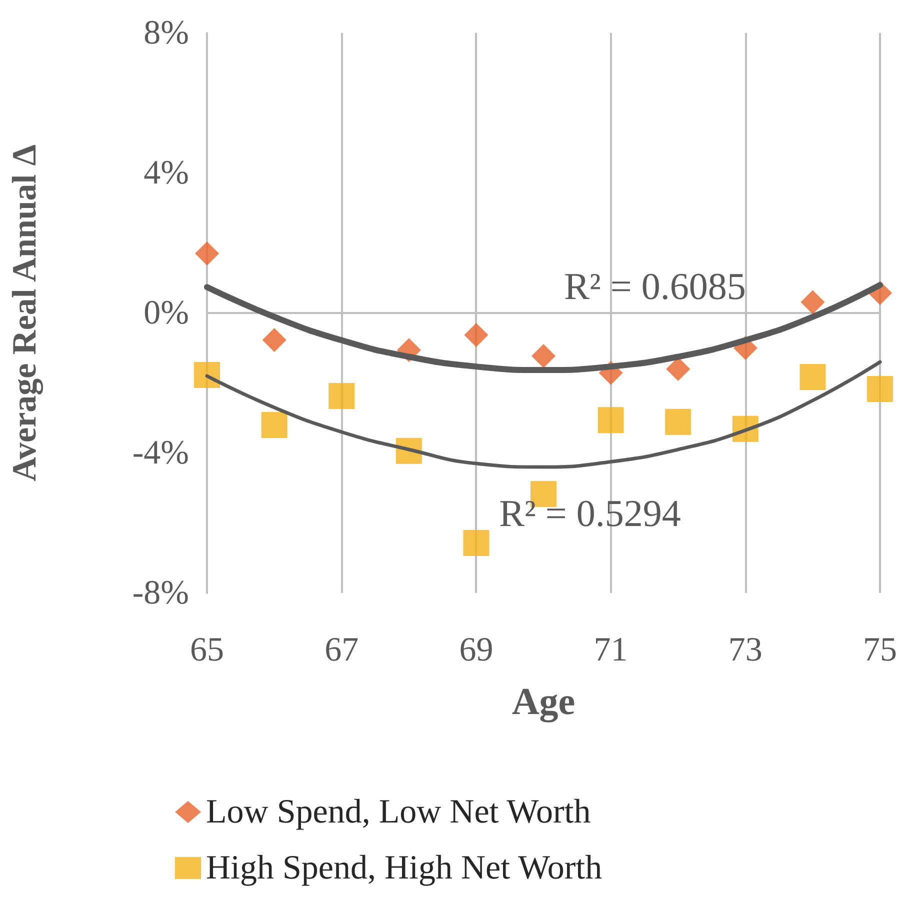 The width and height of the screenshot is (908, 898). What do you see at coordinates (207, 650) in the screenshot?
I see `x-tick-label: 65` at bounding box center [207, 650].